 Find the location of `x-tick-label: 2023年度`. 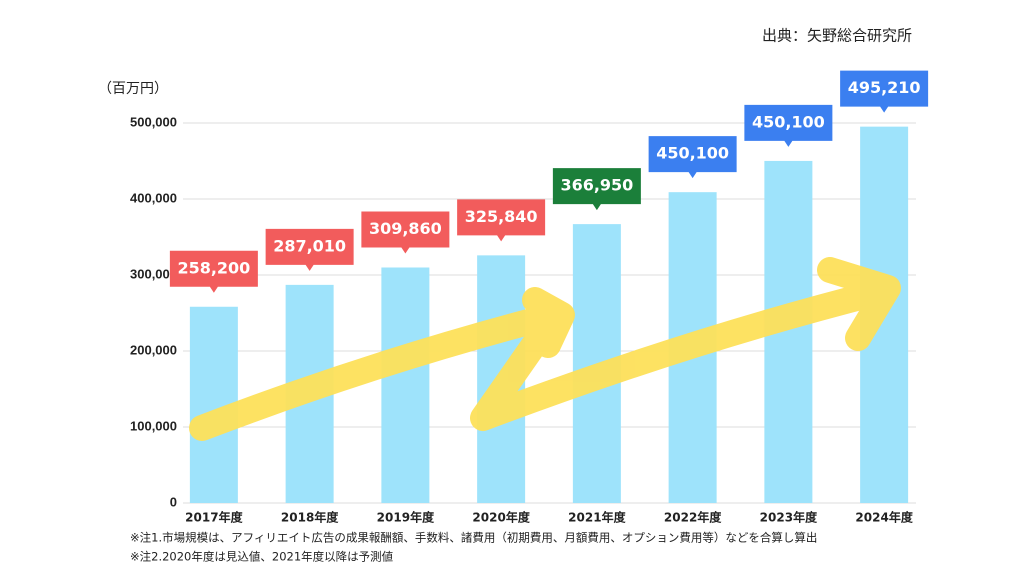

x-tick-label: 2023年度 is located at coordinates (789, 517).